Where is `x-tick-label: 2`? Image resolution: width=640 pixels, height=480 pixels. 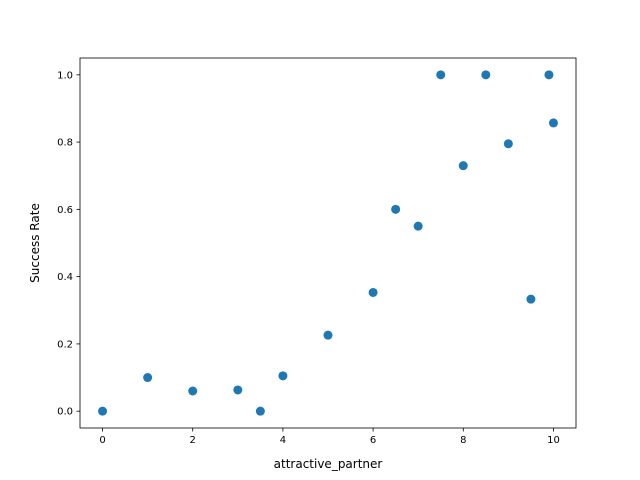
x-tick-label: 2 is located at coordinates (193, 440).